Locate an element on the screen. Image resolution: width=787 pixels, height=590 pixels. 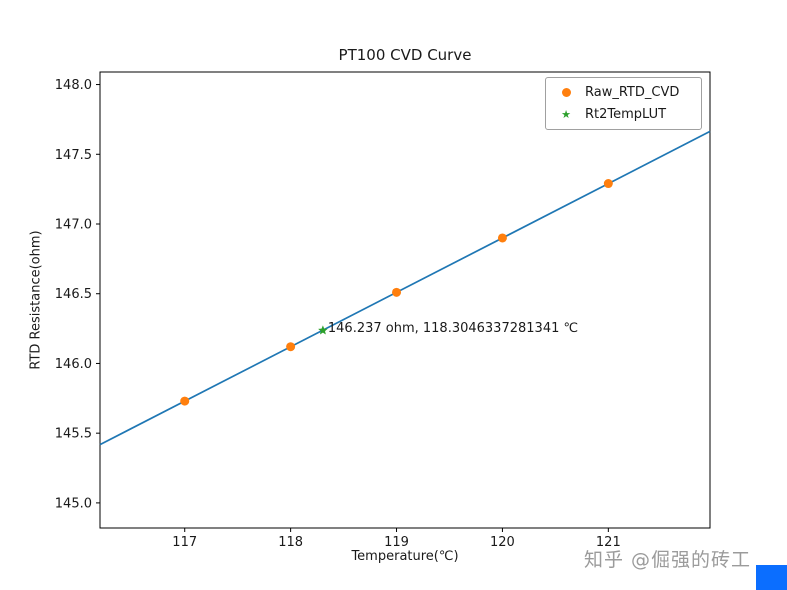
circle-marker-icon is located at coordinates (566, 92).